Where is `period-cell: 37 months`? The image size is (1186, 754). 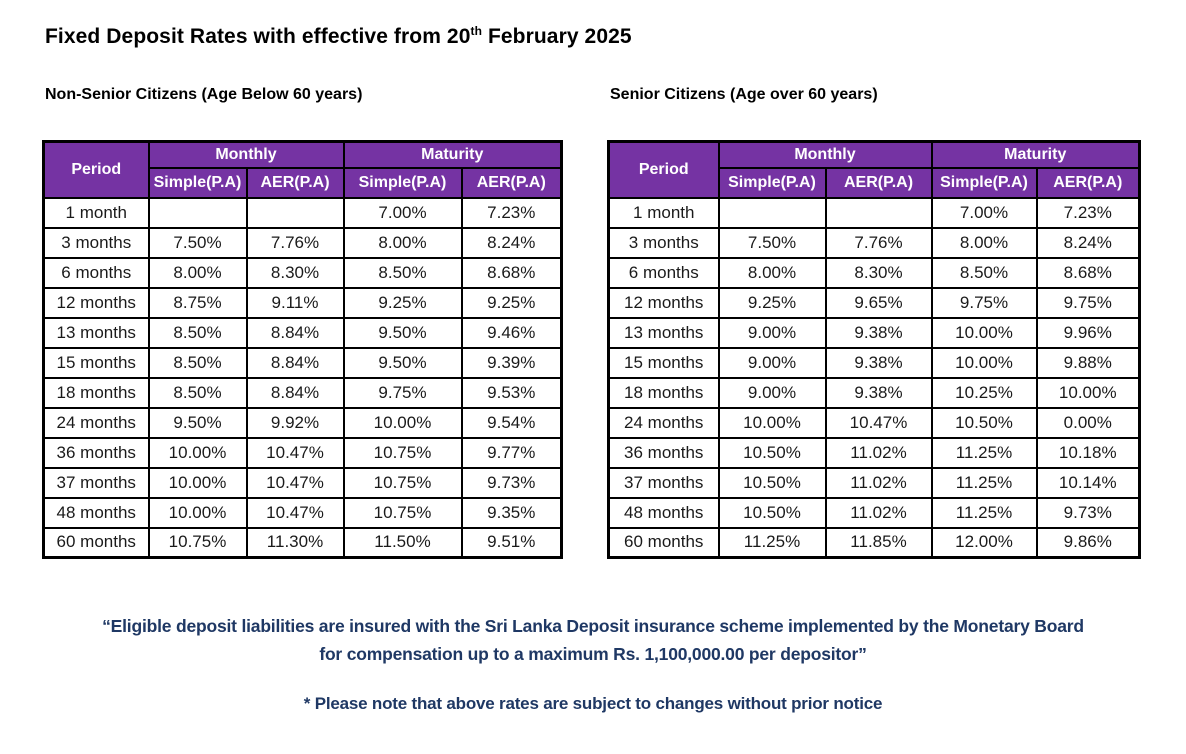
period-cell: 37 months is located at coordinates (663, 482).